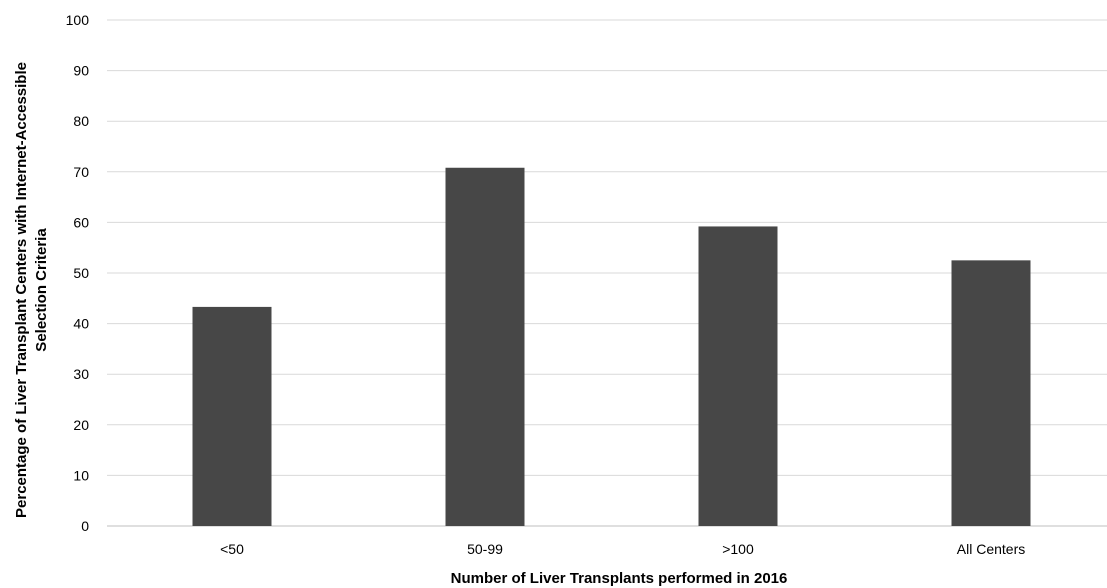  What do you see at coordinates (991, 549) in the screenshot?
I see `x-tick-label: All Centers` at bounding box center [991, 549].